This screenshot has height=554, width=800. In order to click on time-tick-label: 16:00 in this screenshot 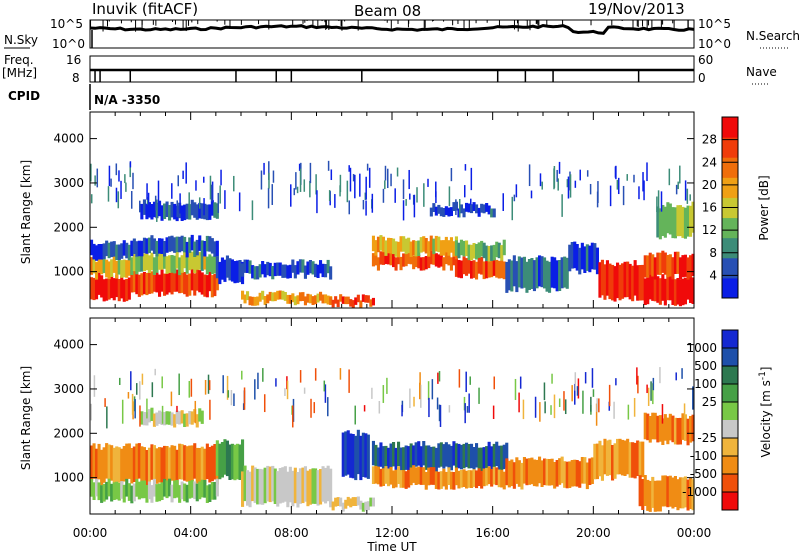, I will do `click(492, 533)`.